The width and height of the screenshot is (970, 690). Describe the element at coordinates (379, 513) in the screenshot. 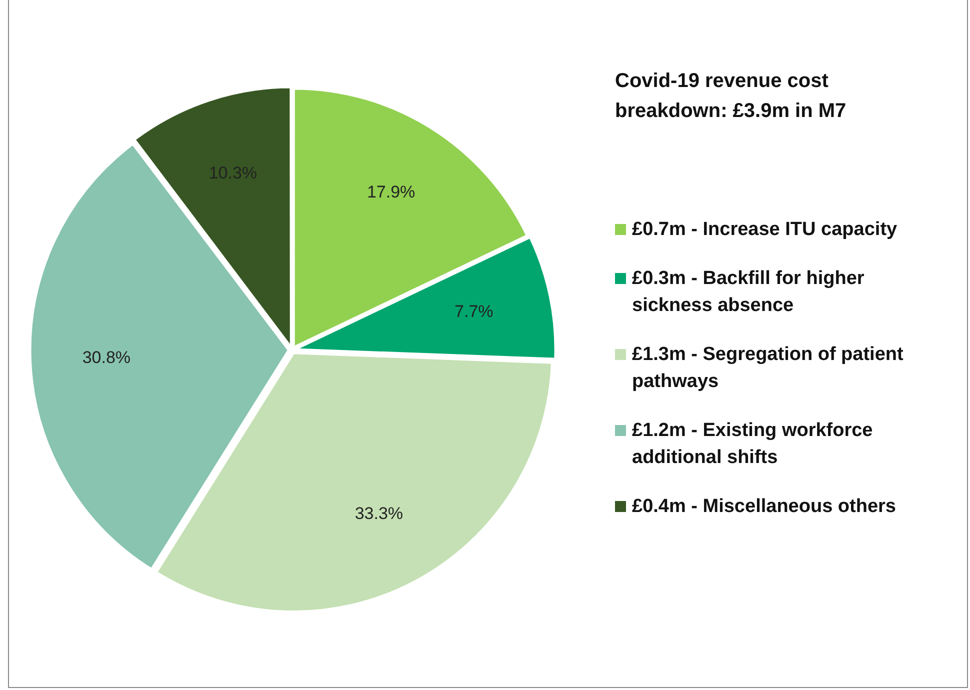

I see `data-label: 33.3%` at that location.